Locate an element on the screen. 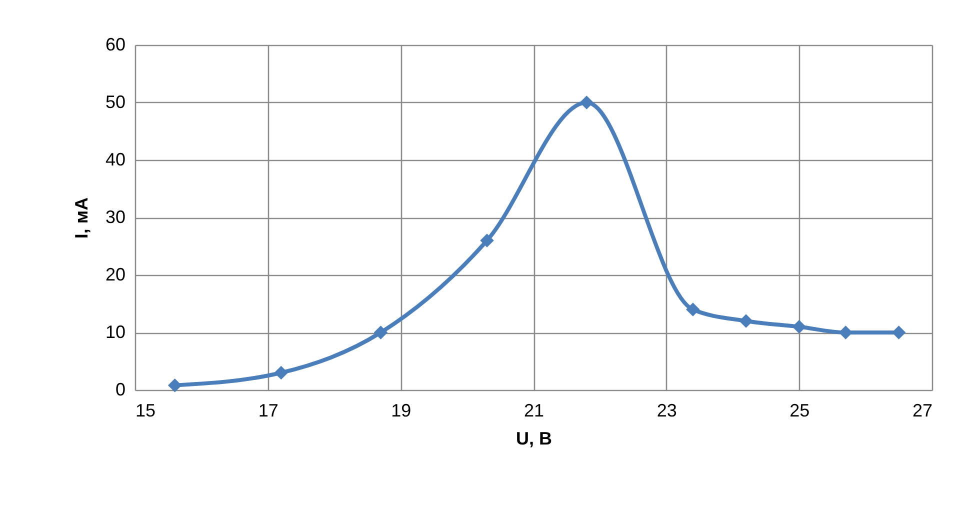 The width and height of the screenshot is (963, 507). x-tick-label: 21 is located at coordinates (534, 410).